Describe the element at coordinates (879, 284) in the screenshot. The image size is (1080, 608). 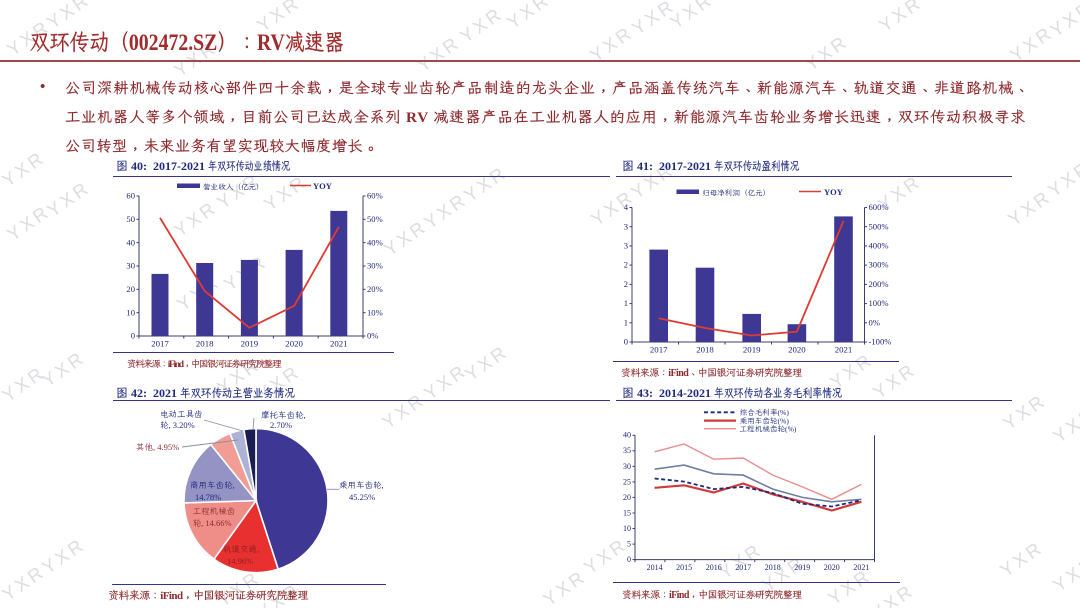
I see `svg-text: 200%` at that location.